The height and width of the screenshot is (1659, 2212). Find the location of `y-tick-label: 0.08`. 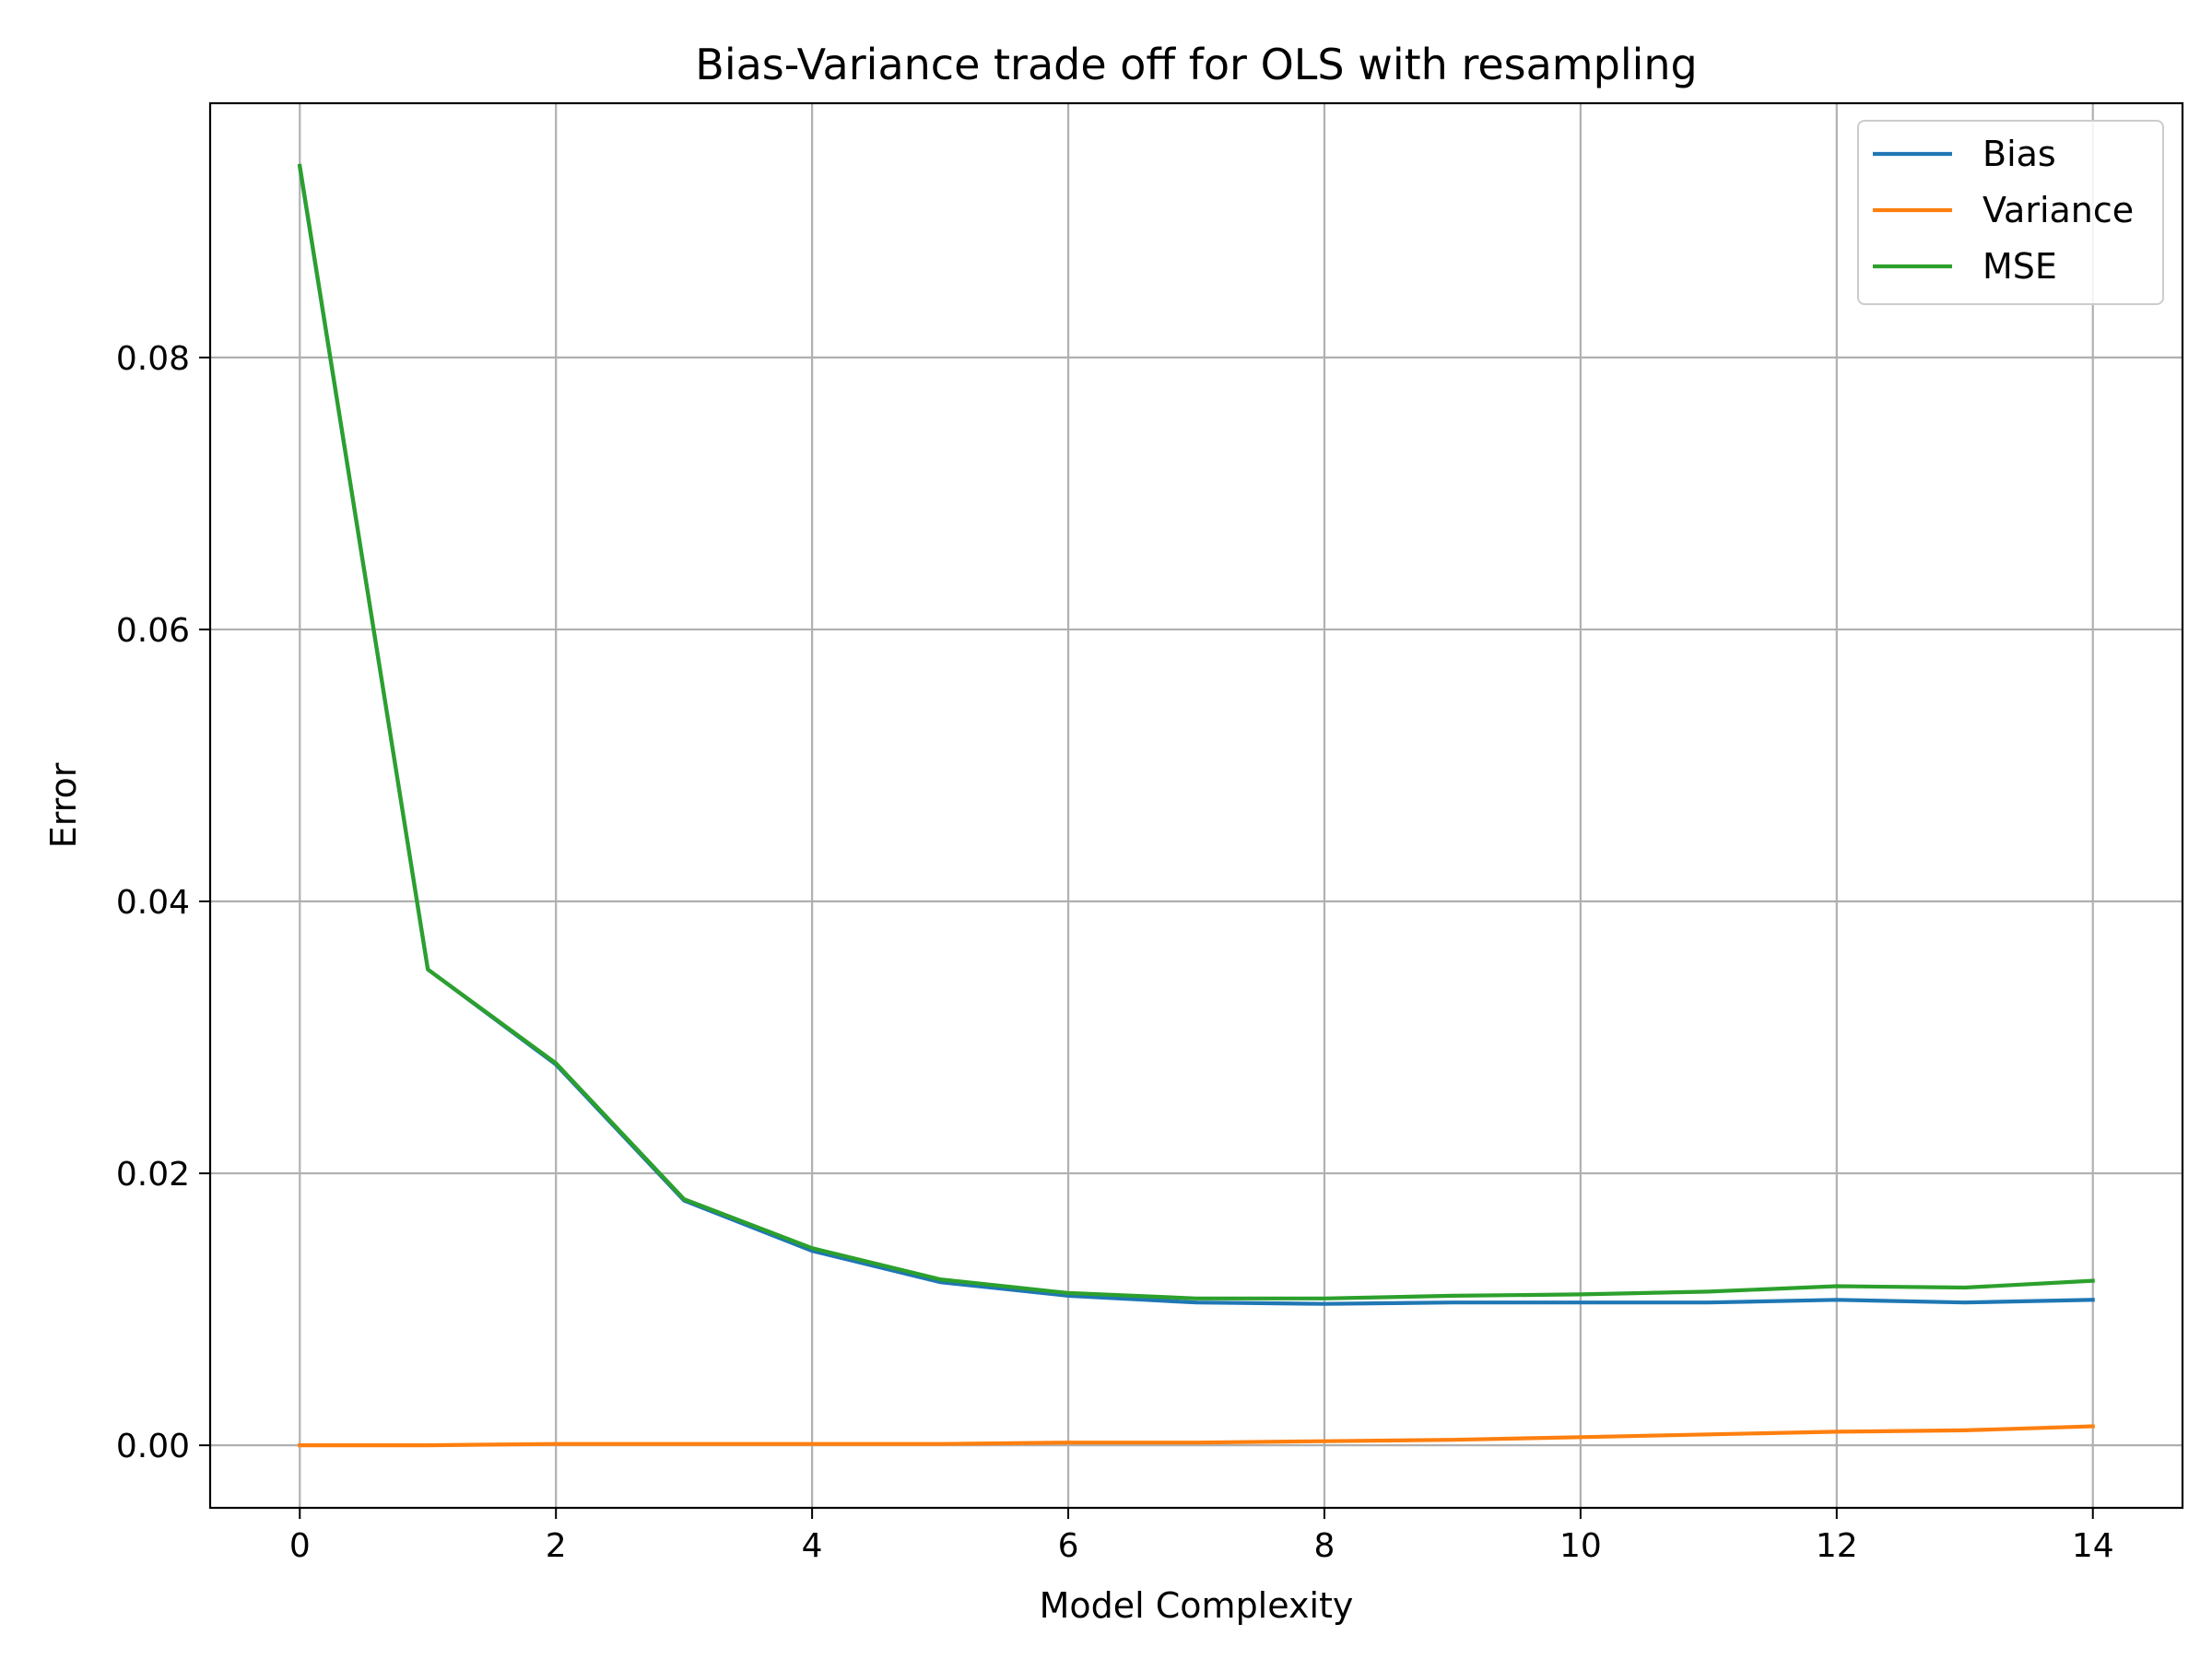

y-tick-label: 0.08 is located at coordinates (153, 359).